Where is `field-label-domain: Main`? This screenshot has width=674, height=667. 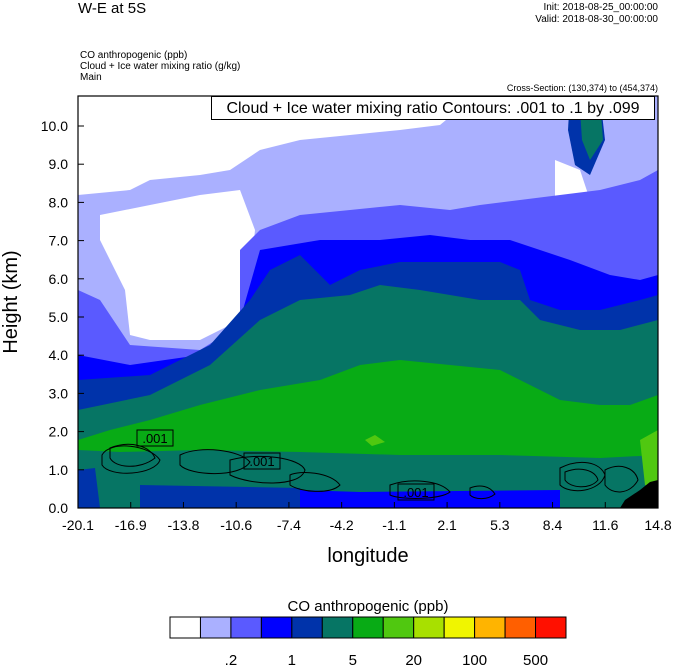
field-label-domain: Main is located at coordinates (91, 77).